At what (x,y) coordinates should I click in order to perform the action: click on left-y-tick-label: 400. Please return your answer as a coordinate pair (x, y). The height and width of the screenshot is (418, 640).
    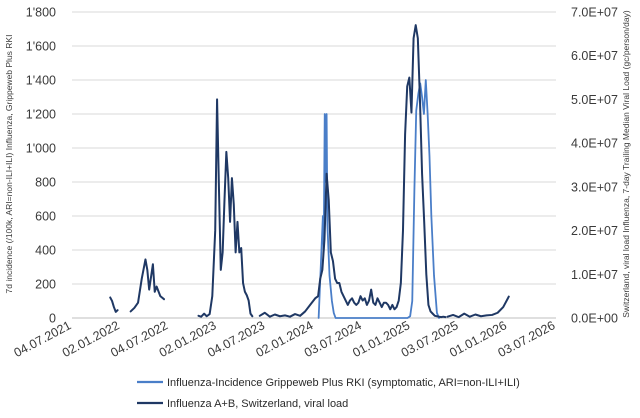
    Looking at the image, I should click on (45, 251).